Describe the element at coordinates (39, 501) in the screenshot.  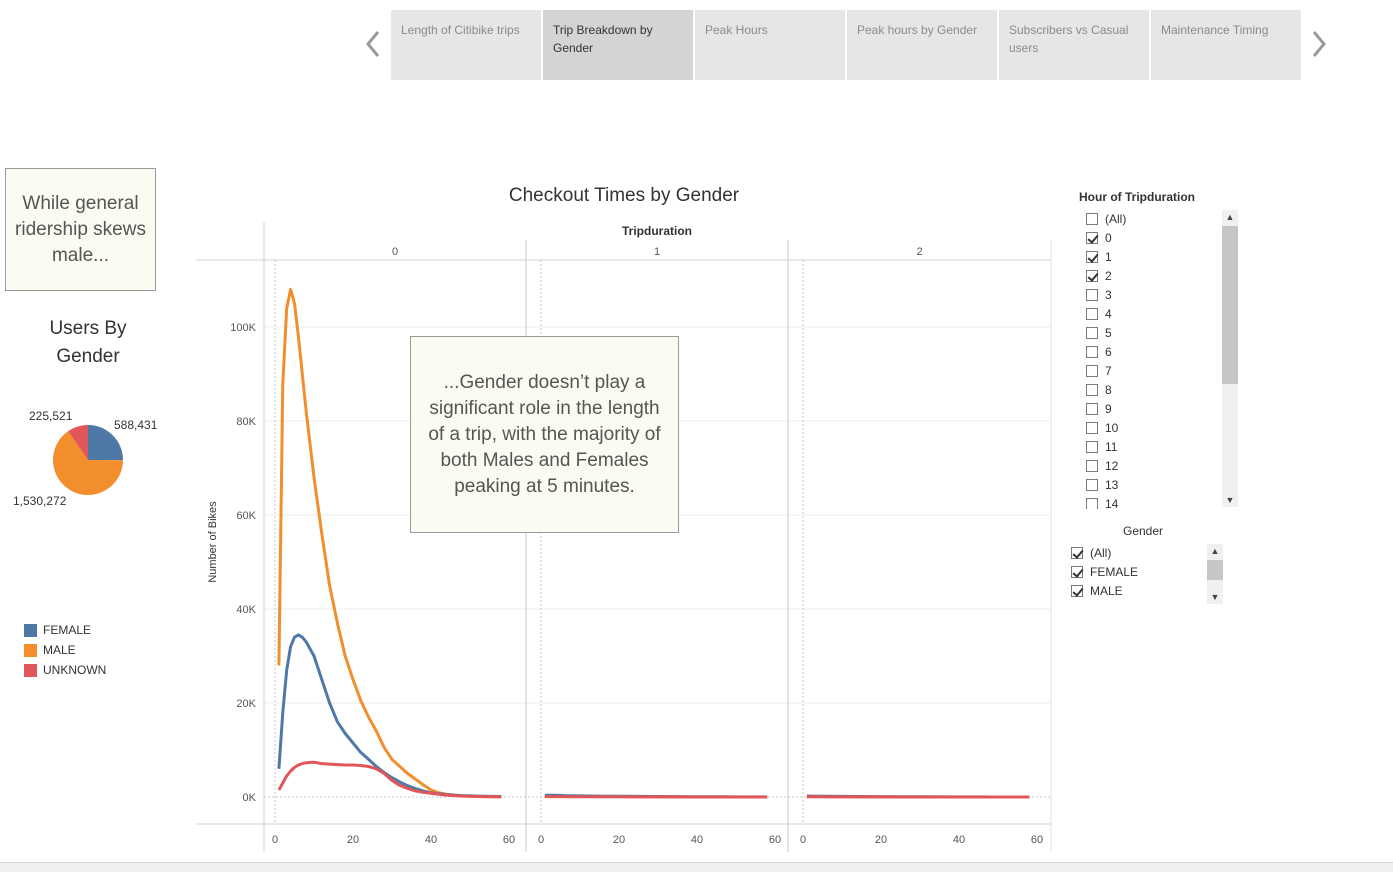
I see `pie-label-male: 1,530,272` at that location.